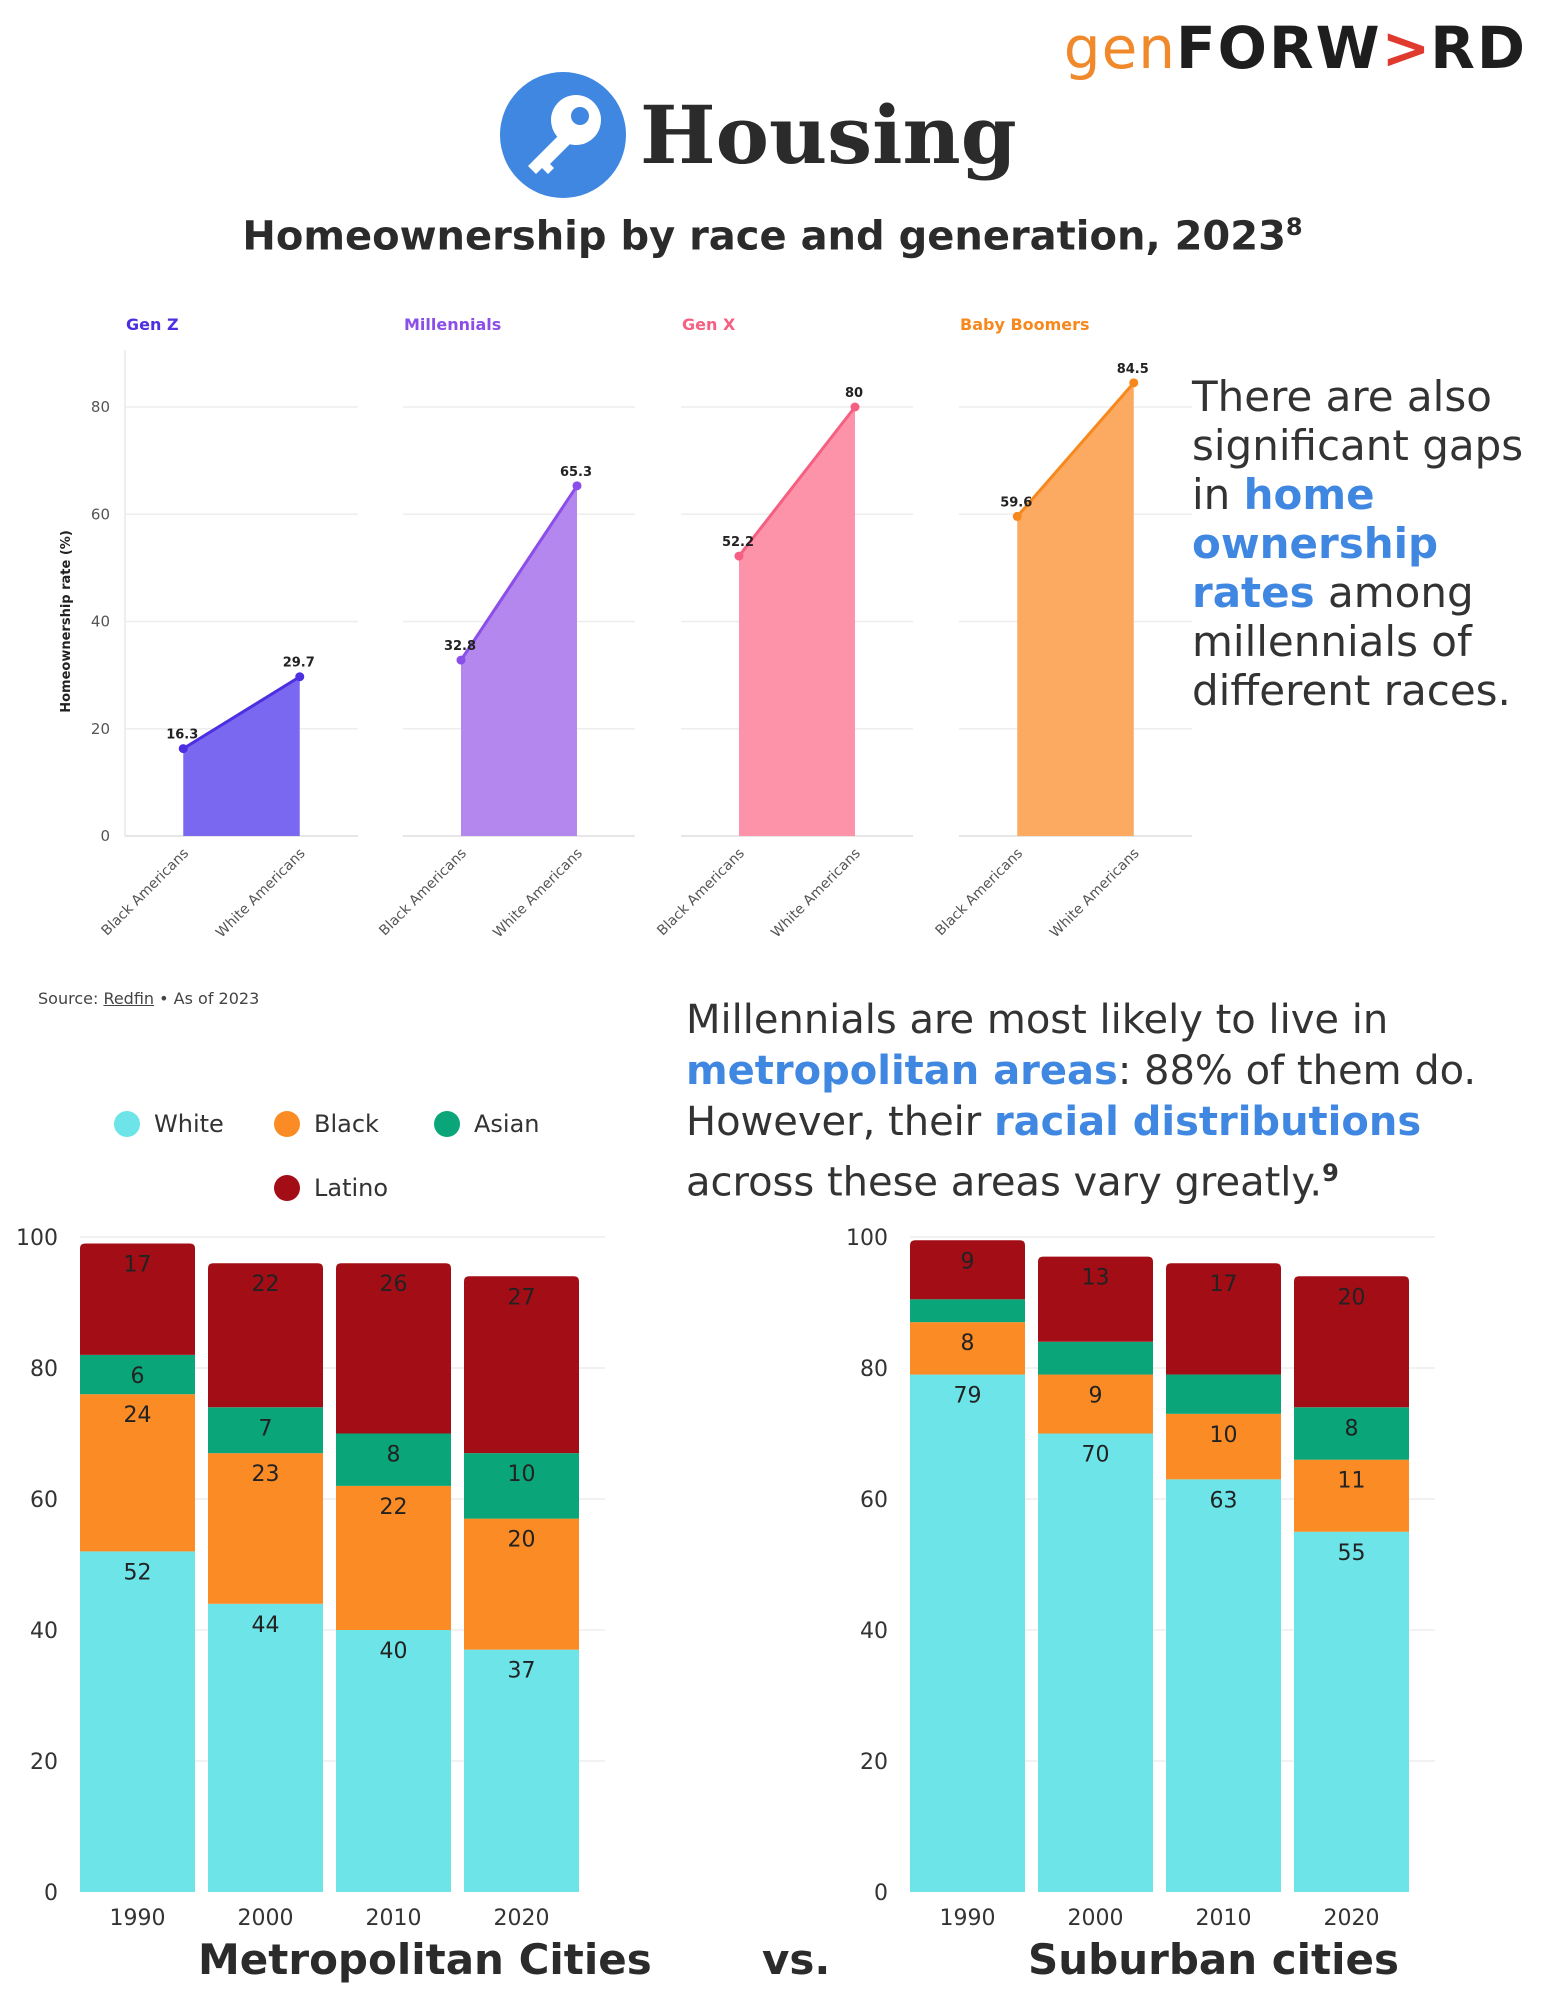 This screenshot has width=1545, height=2000. What do you see at coordinates (1096, 1918) in the screenshot?
I see `suburban-x-tick-label-2000: 2000` at bounding box center [1096, 1918].